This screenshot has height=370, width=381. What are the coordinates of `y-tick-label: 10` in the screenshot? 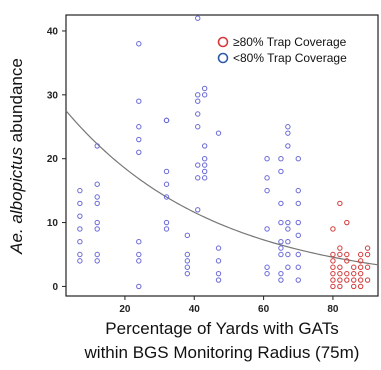 It's located at (53, 223).